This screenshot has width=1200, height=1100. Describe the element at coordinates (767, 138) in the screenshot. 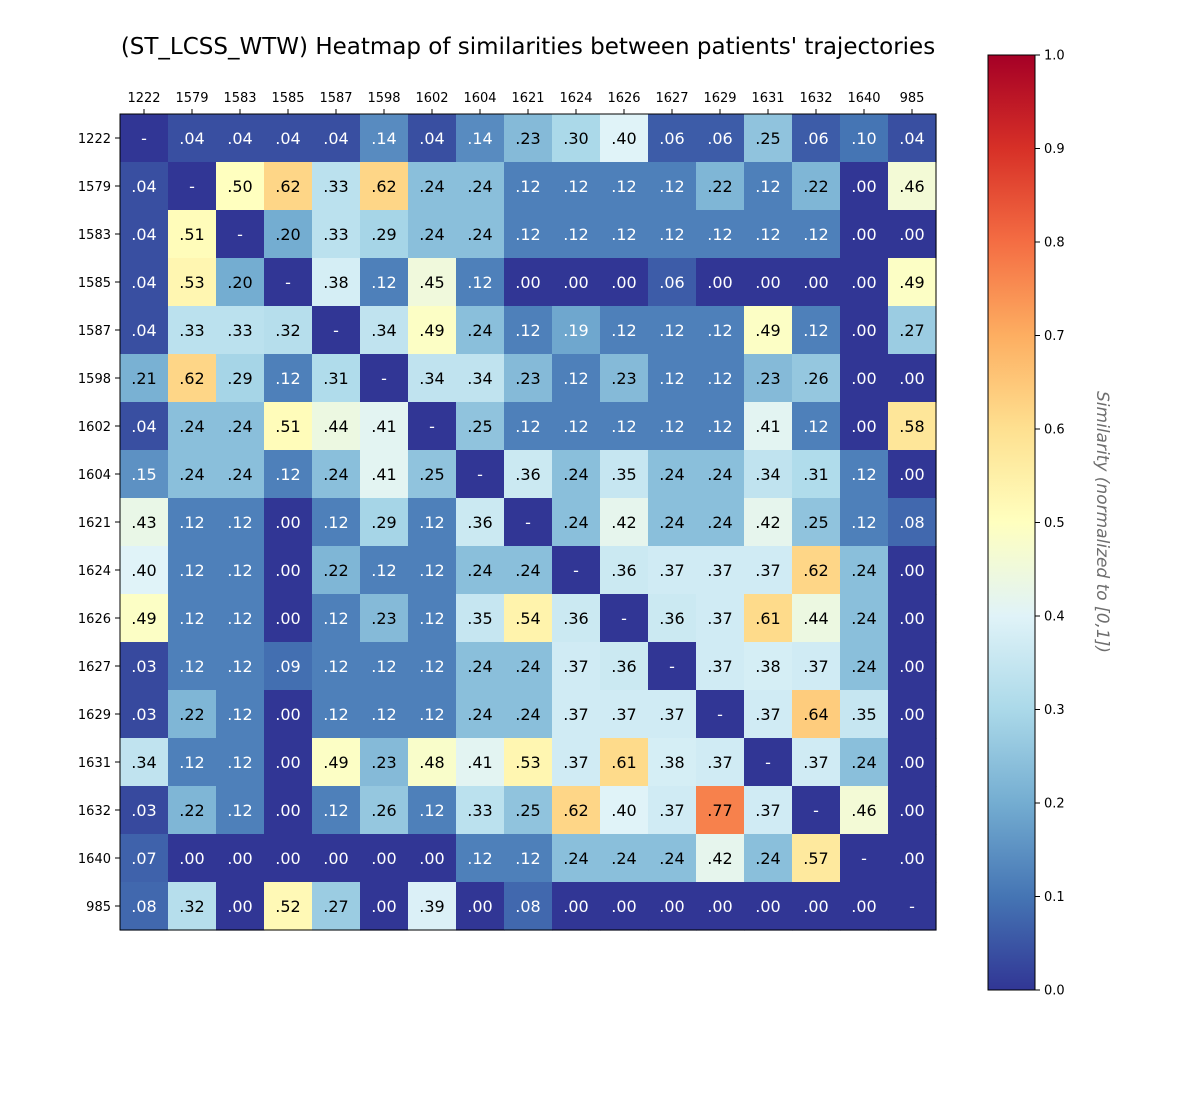

I see `heatmap-cell-label: .25` at that location.